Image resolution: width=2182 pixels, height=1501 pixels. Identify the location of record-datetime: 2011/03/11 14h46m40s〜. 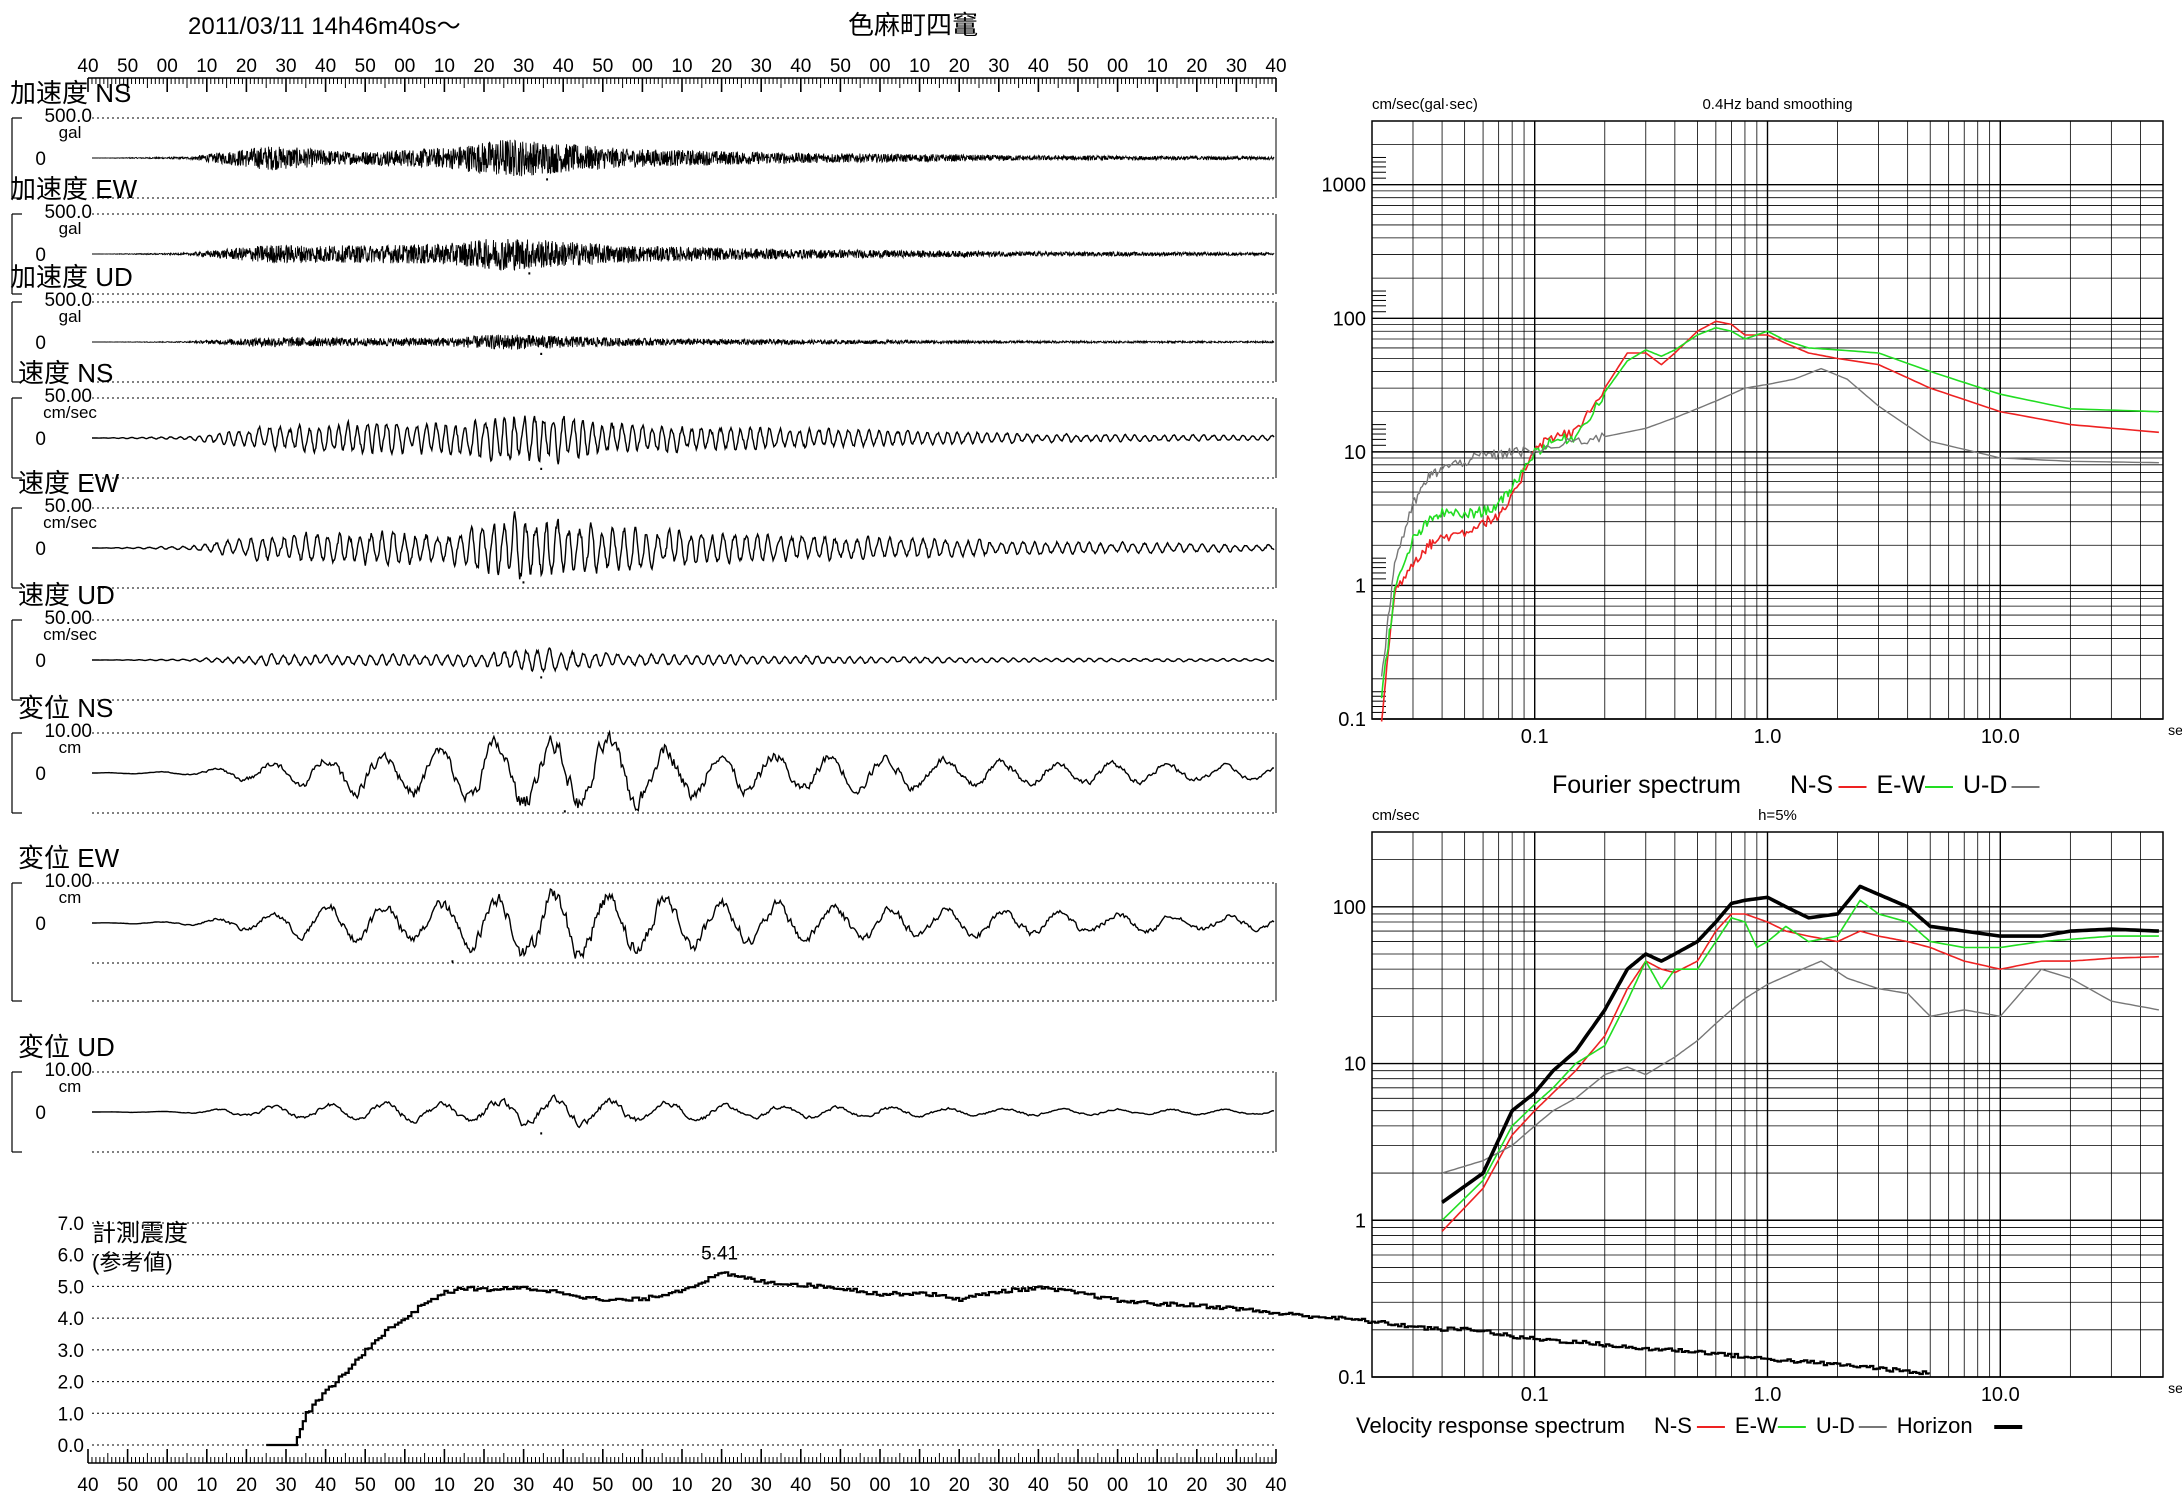
(324, 26).